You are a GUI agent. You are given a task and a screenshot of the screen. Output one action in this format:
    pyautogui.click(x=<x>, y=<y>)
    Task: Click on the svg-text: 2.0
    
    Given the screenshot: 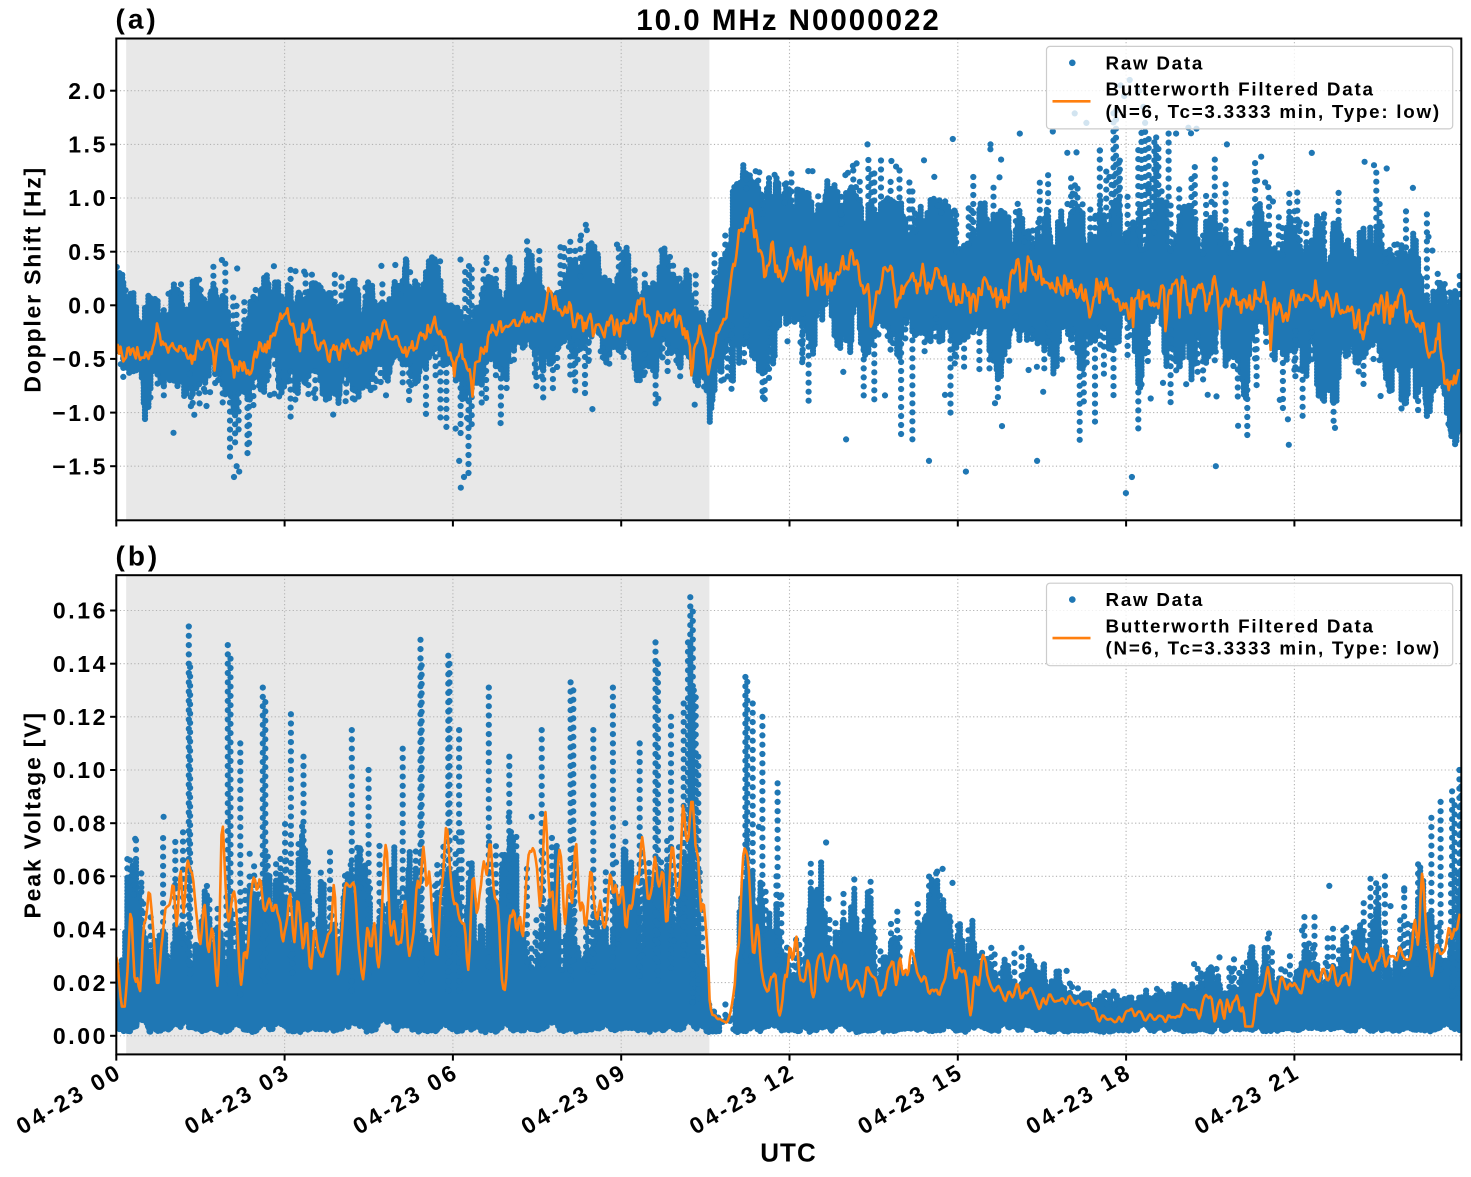 What is the action you would take?
    pyautogui.click(x=88, y=91)
    